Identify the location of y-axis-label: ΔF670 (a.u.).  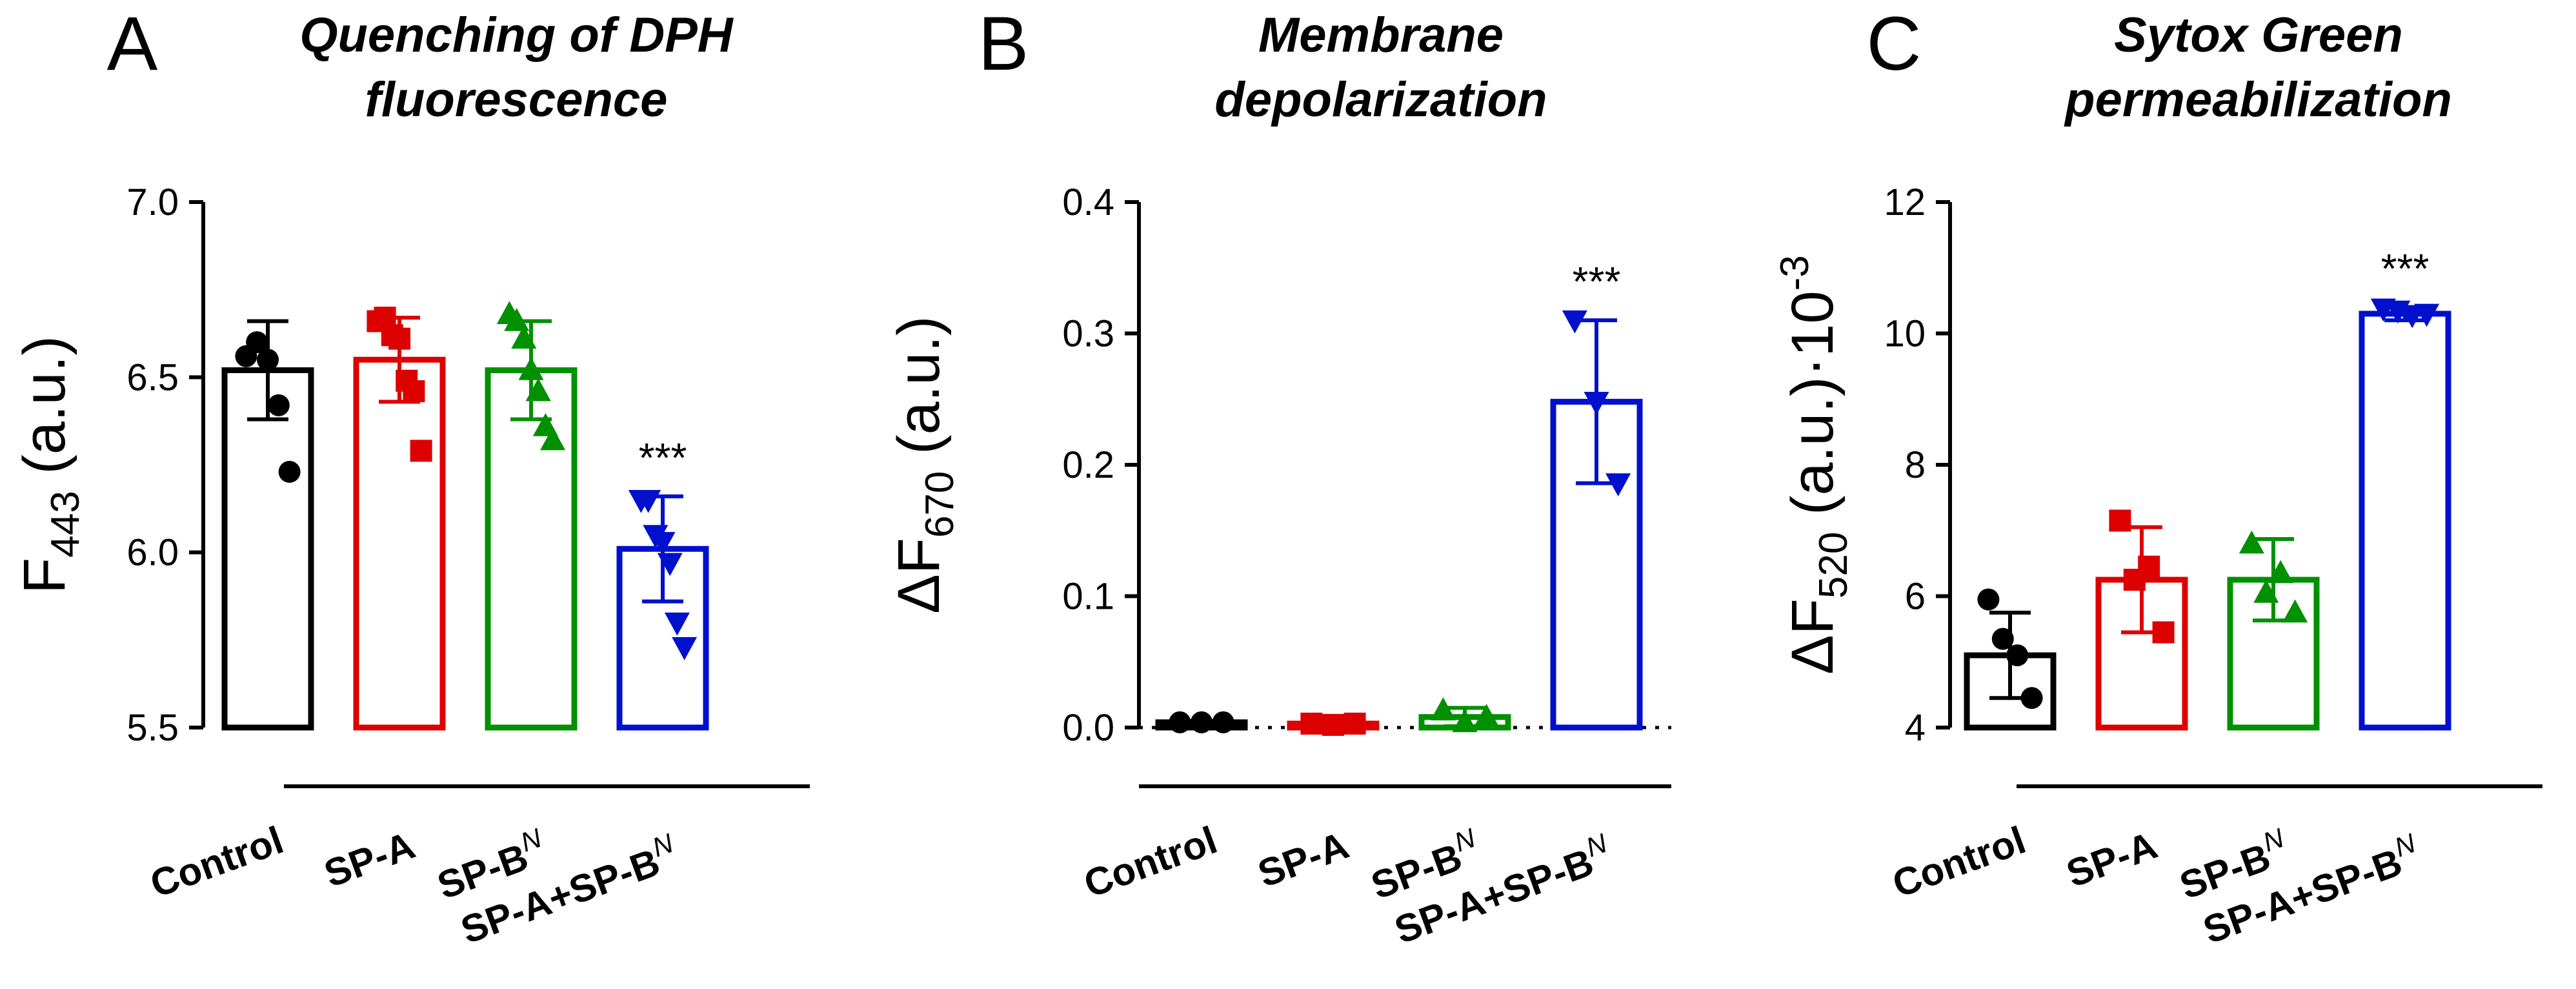
(924, 465).